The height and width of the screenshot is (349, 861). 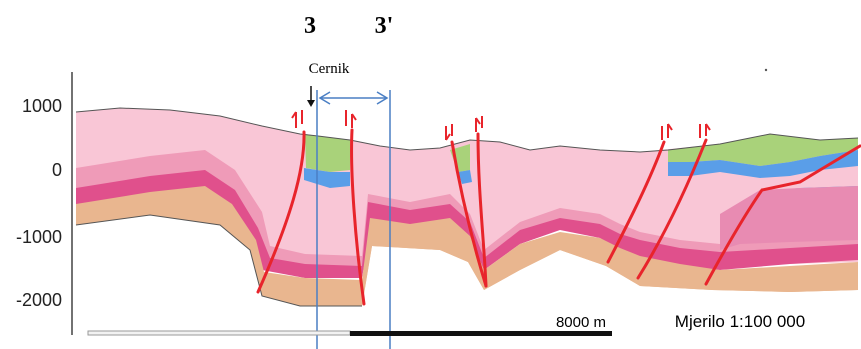 I want to click on basement-outline, so click(x=218, y=260).